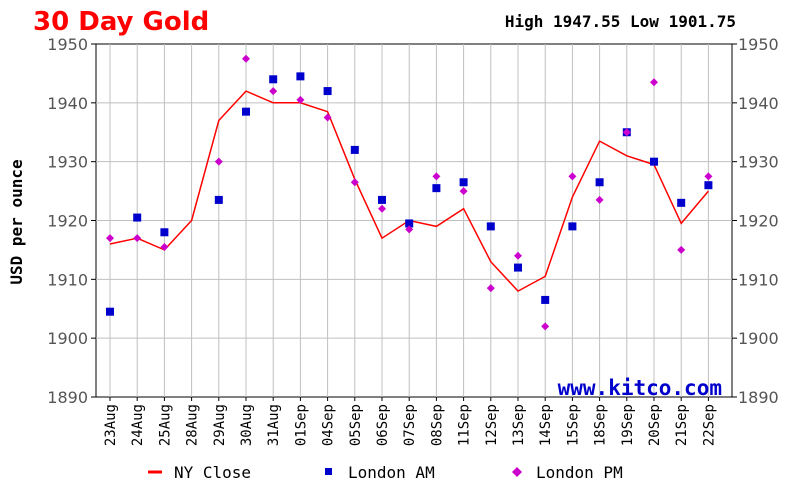  What do you see at coordinates (67, 221) in the screenshot?
I see `y-tick-label-left: 1920` at bounding box center [67, 221].